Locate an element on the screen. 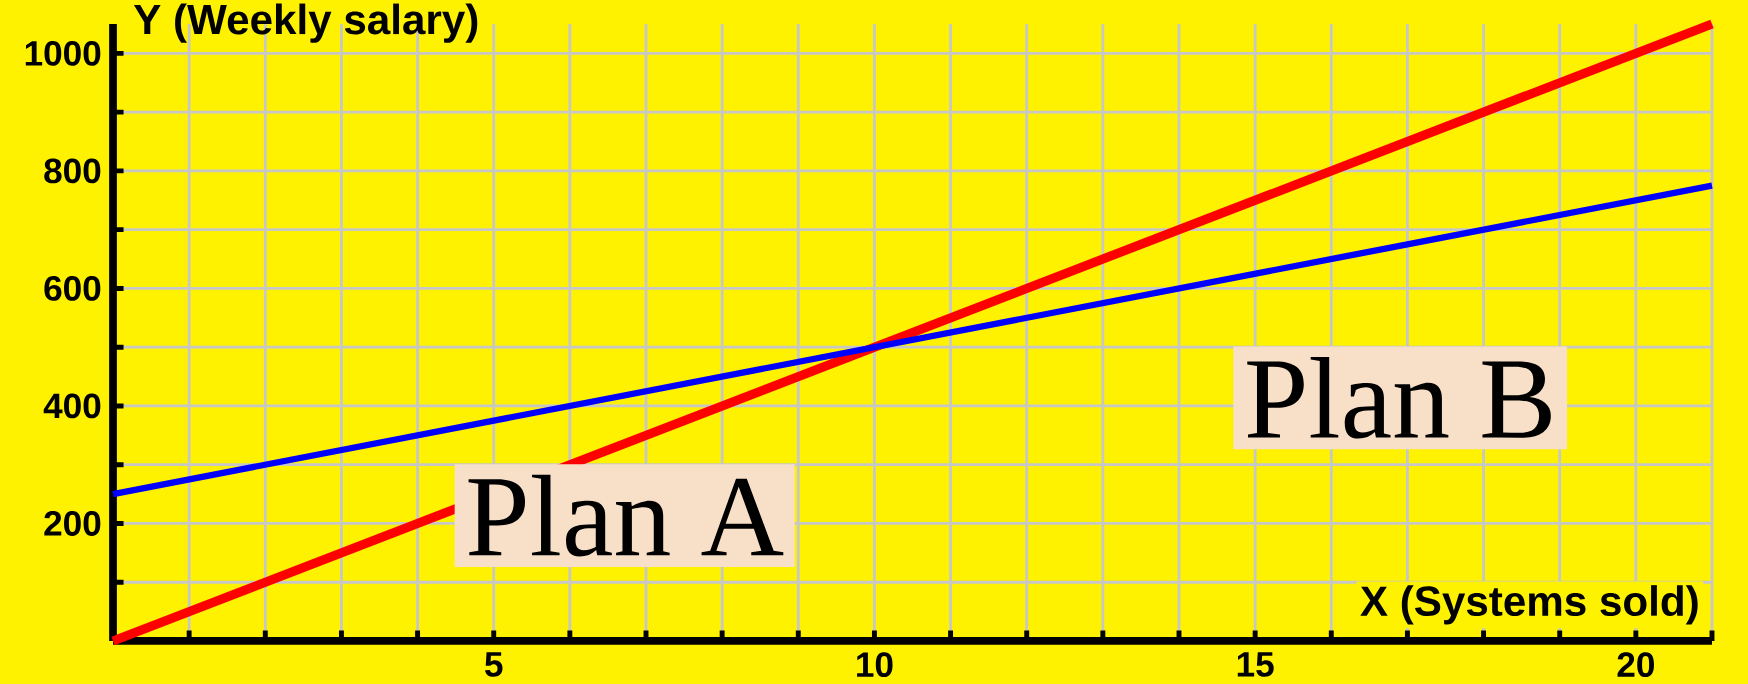 This screenshot has width=1748, height=684. series-label: Plan A is located at coordinates (626, 515).